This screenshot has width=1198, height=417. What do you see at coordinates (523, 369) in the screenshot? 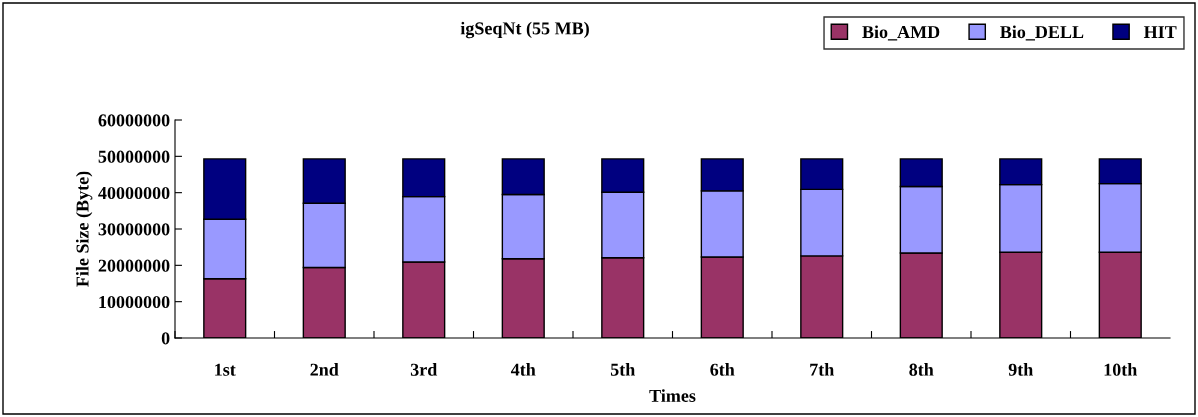
I see `x-tick-label: 4th` at bounding box center [523, 369].